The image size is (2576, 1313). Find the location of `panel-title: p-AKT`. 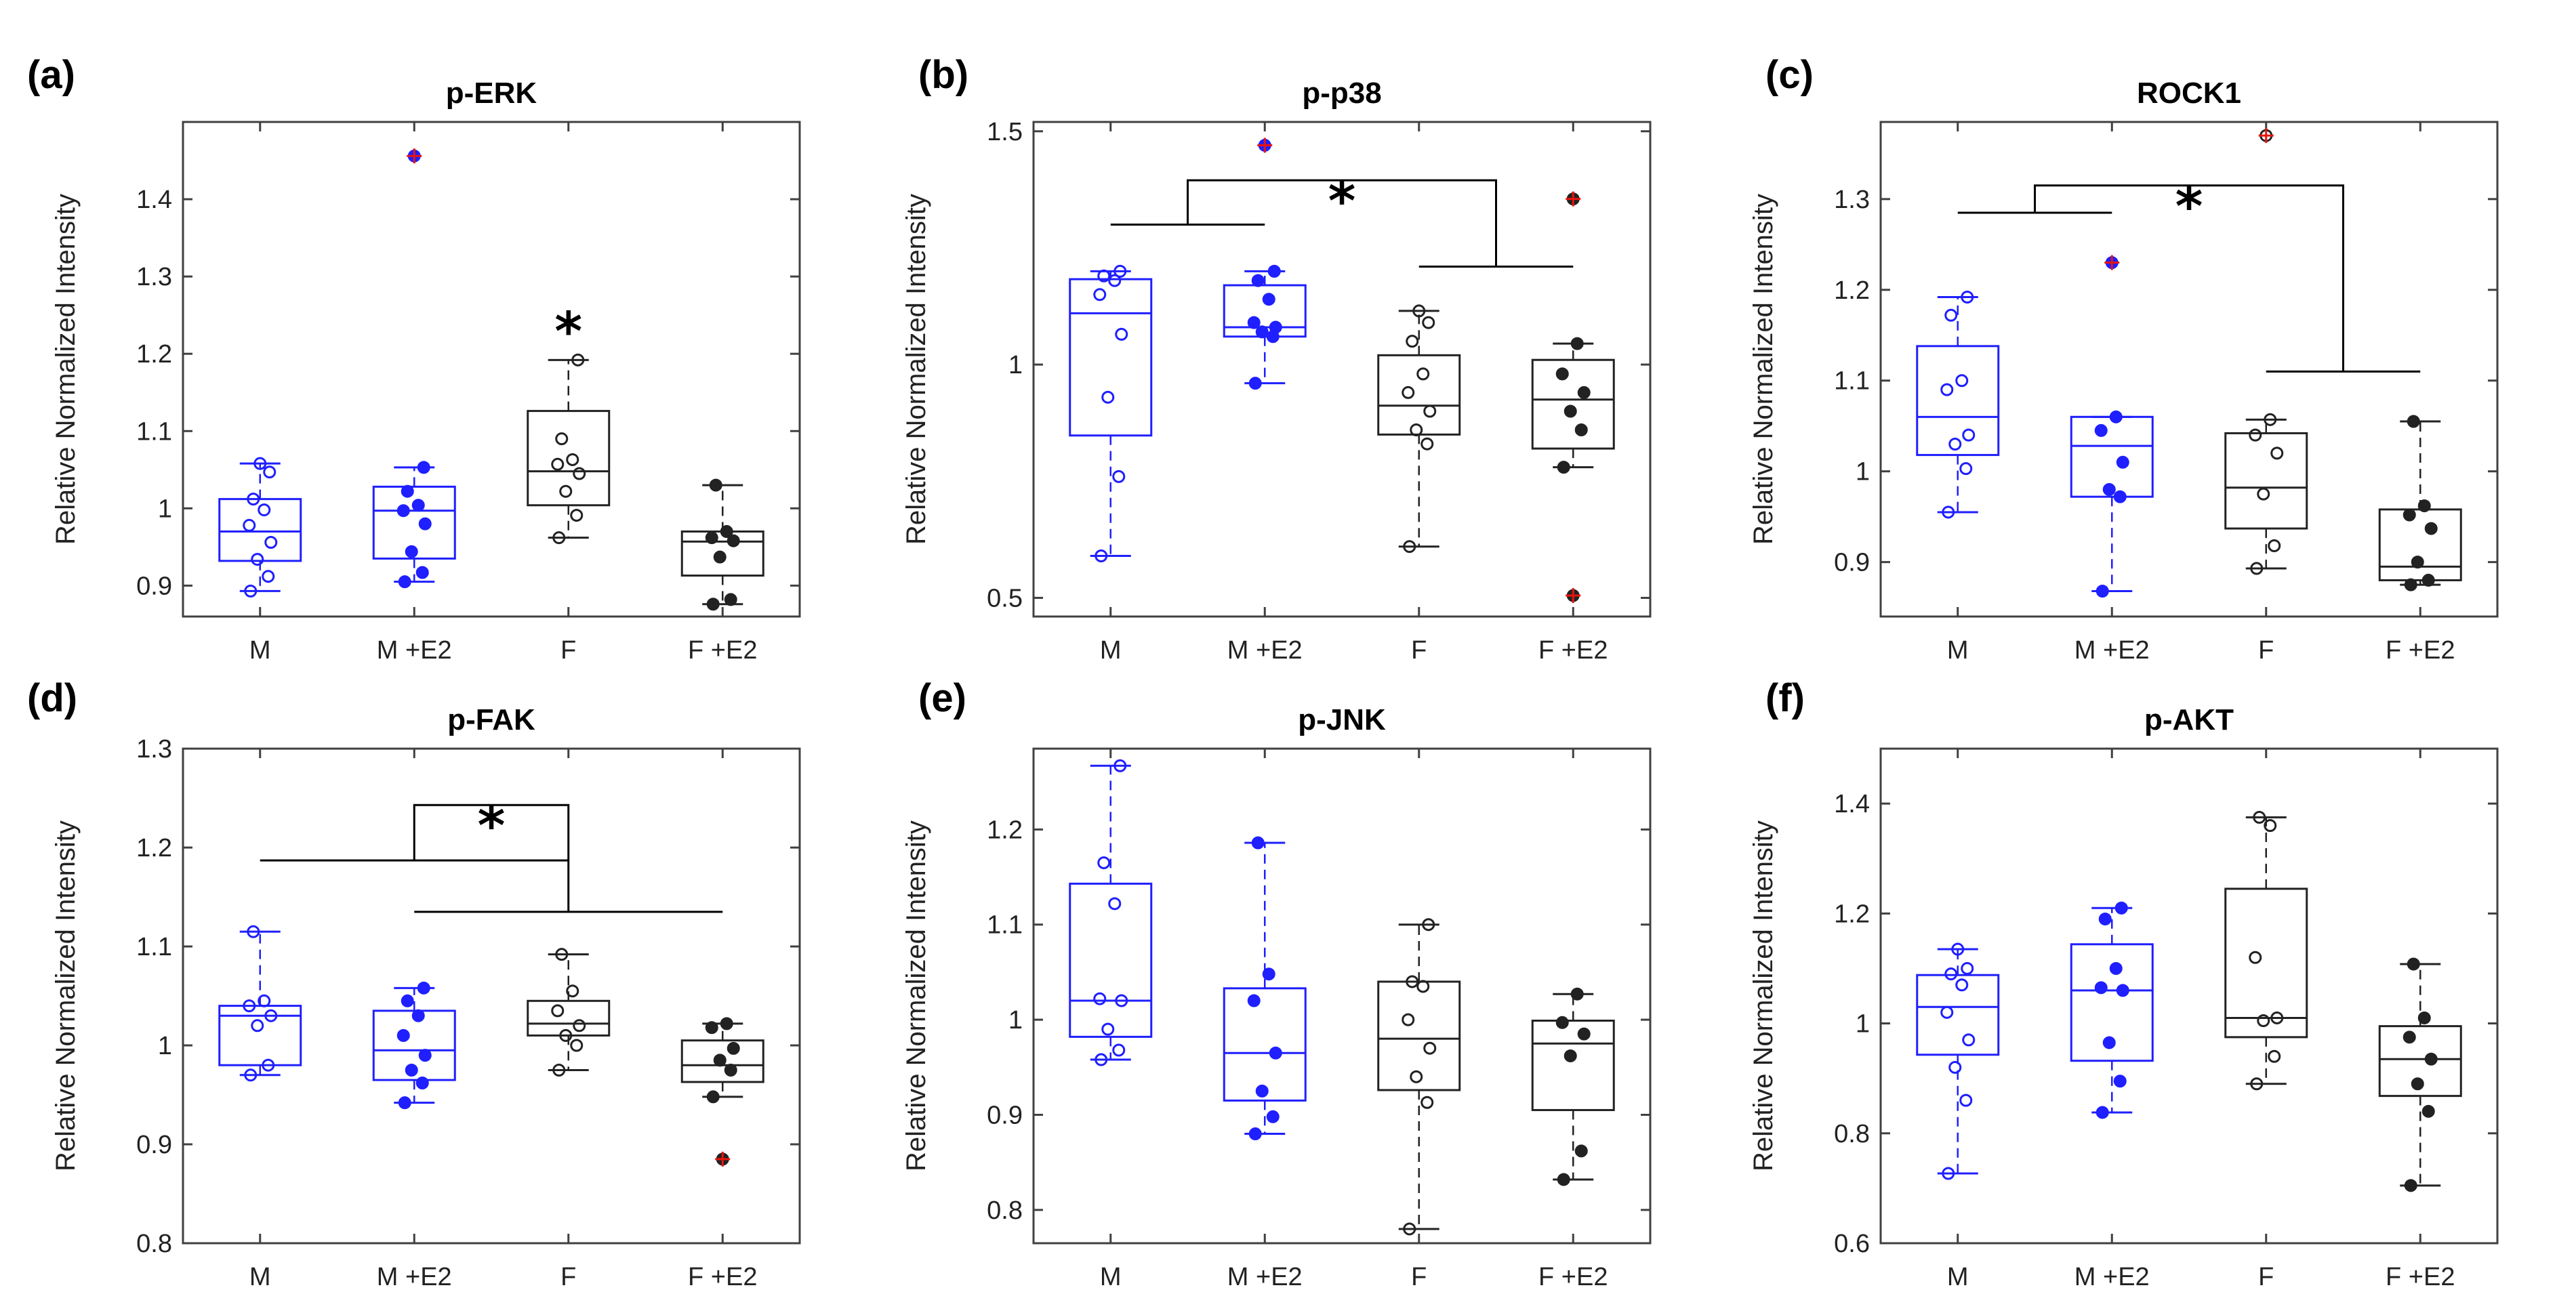

panel-title: p-AKT is located at coordinates (2189, 719).